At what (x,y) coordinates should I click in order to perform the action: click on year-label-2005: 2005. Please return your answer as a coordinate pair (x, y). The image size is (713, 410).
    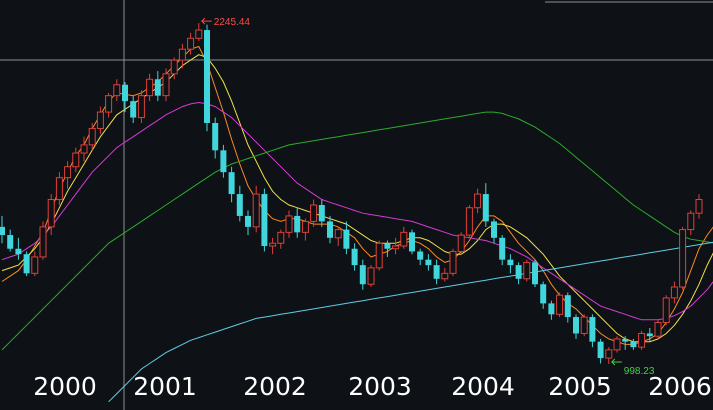
    Looking at the image, I should click on (580, 386).